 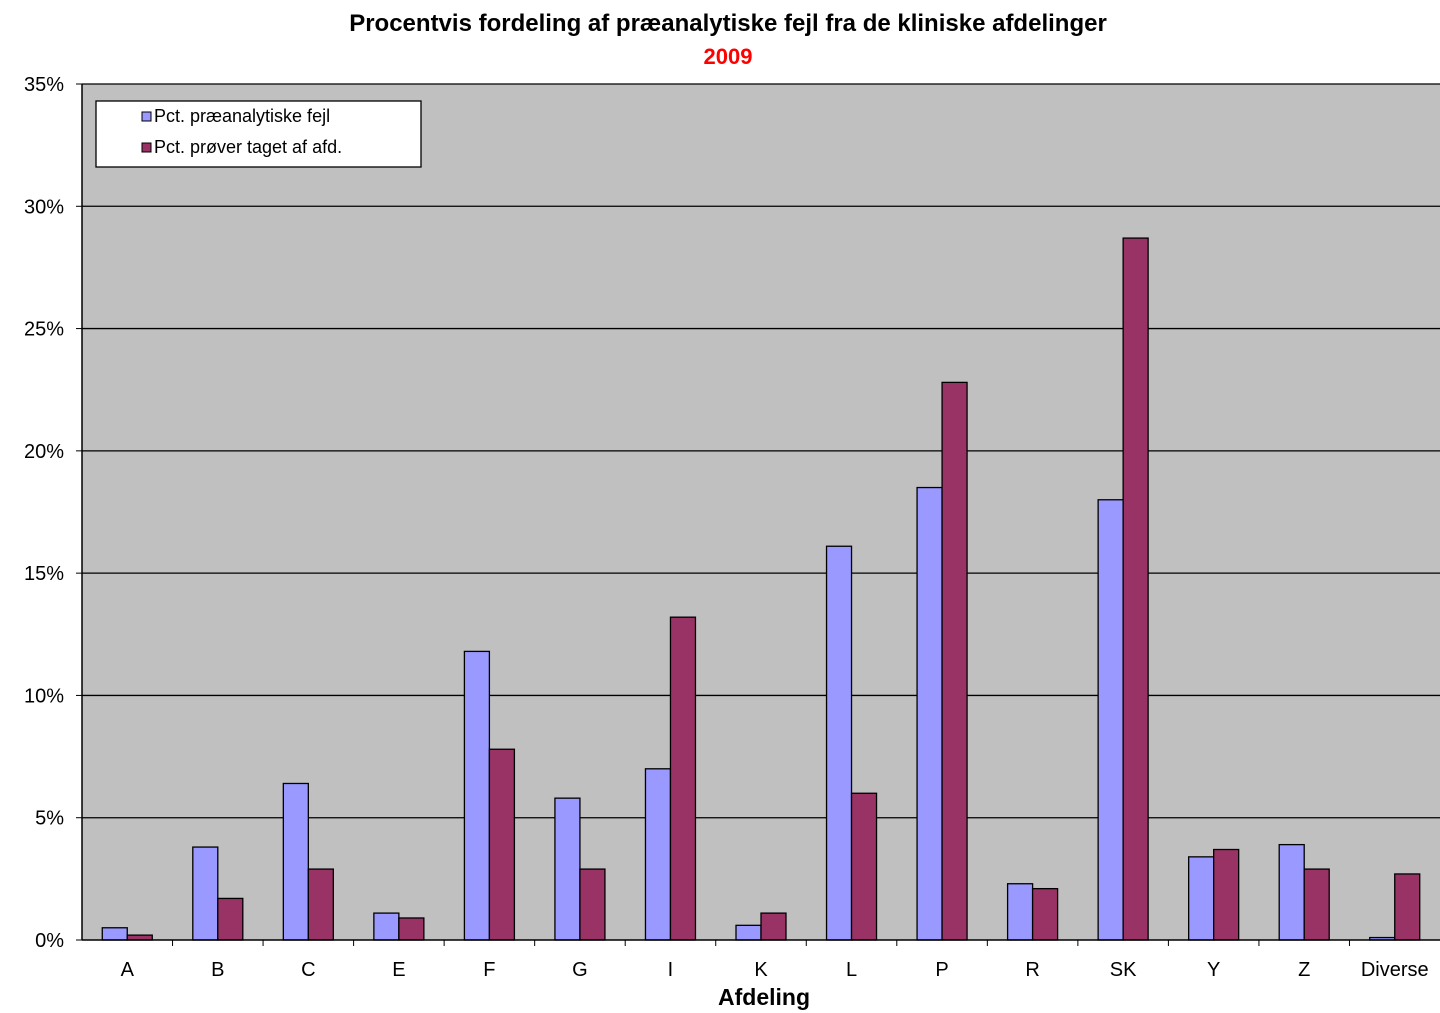 What do you see at coordinates (941, 970) in the screenshot?
I see `x-tick-label: P` at bounding box center [941, 970].